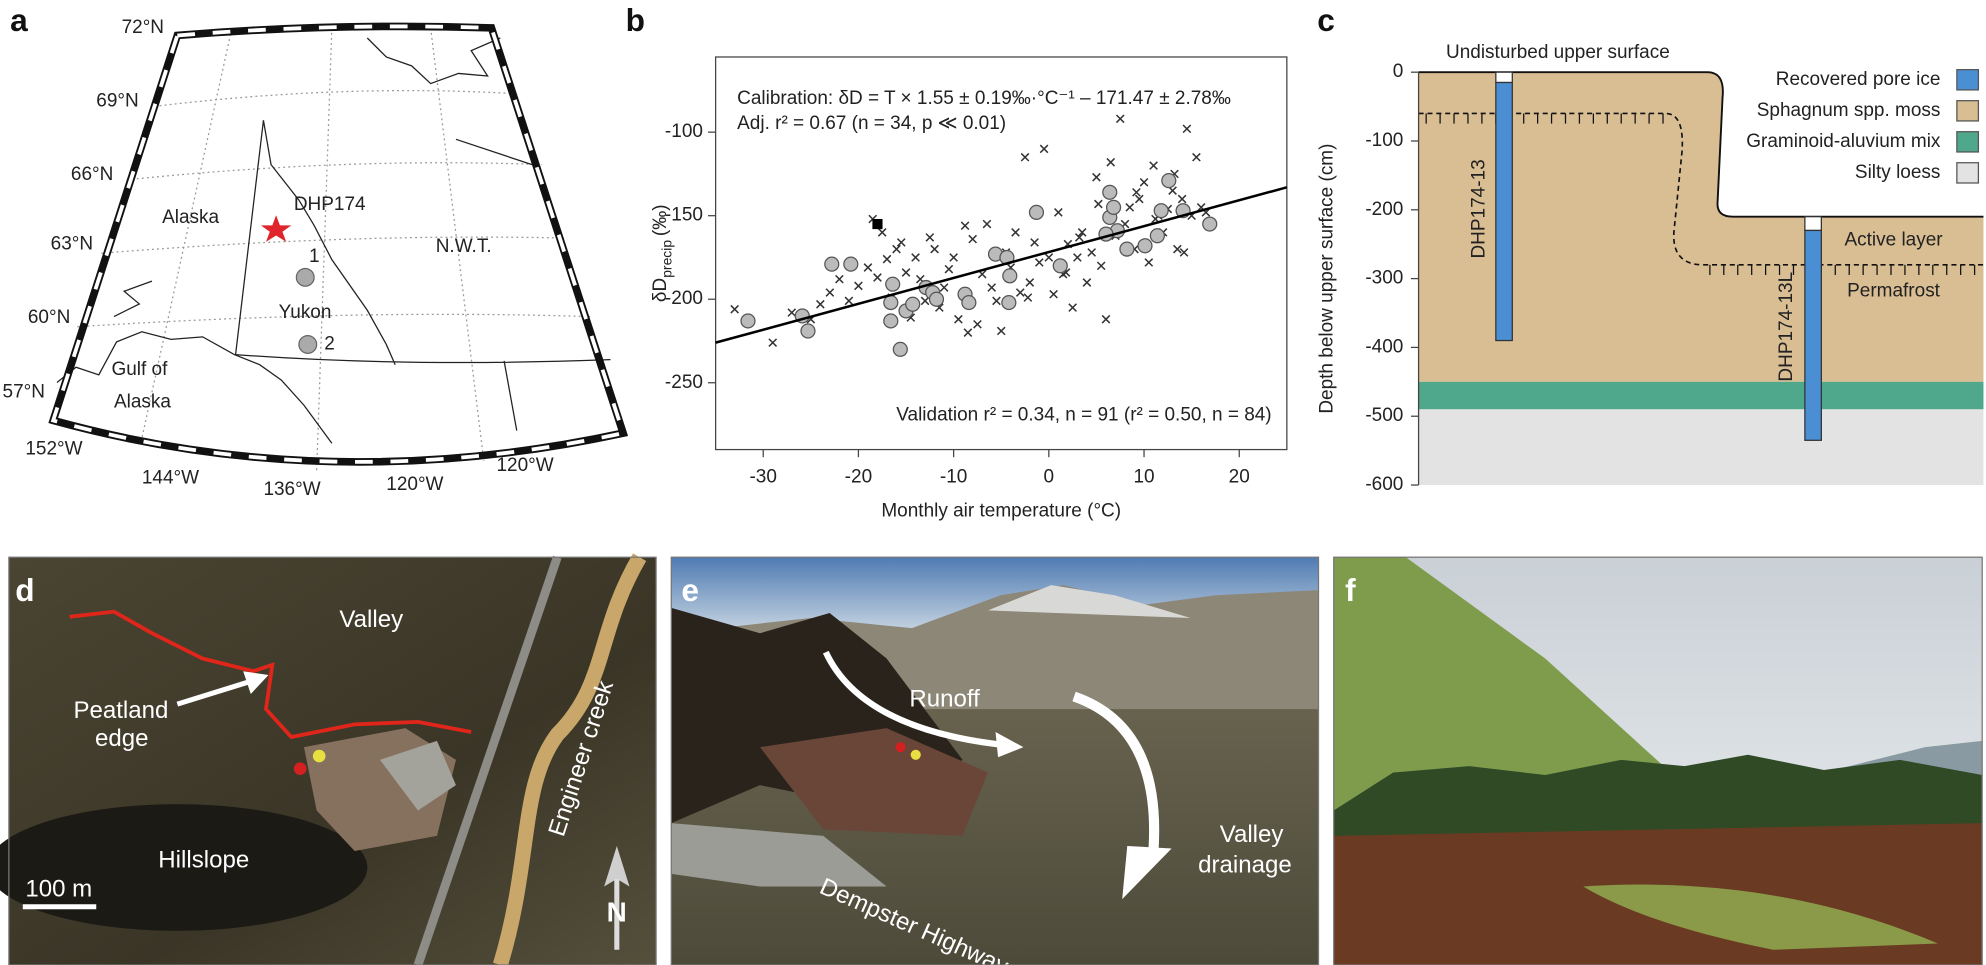 This screenshot has width=1986, height=965. Describe the element at coordinates (1384, 278) in the screenshot. I see `y-tick-label: -300` at that location.